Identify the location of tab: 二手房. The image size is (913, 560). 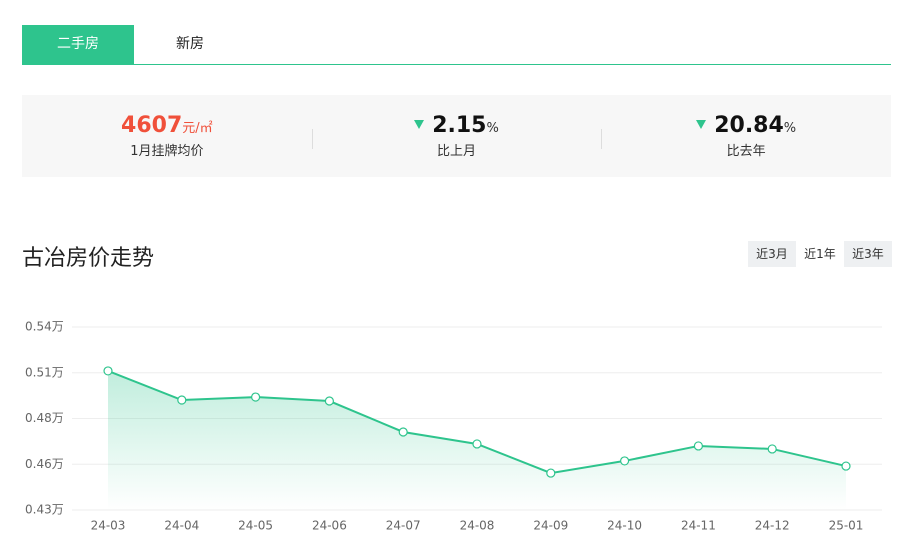
(78, 44).